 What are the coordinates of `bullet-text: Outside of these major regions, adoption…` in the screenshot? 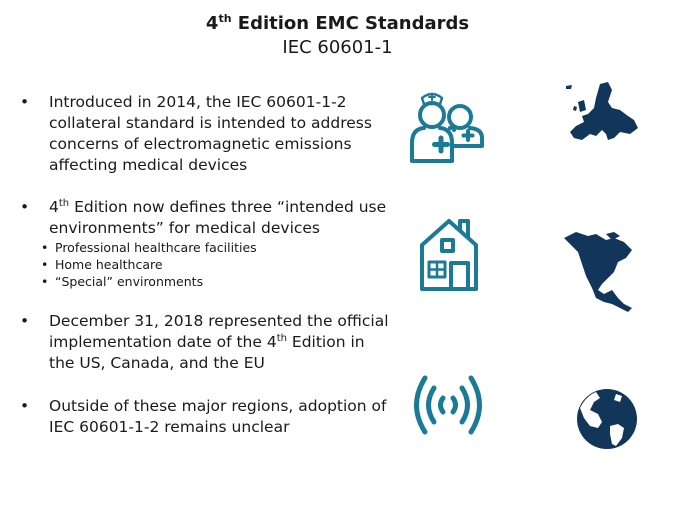 It's located at (218, 416).